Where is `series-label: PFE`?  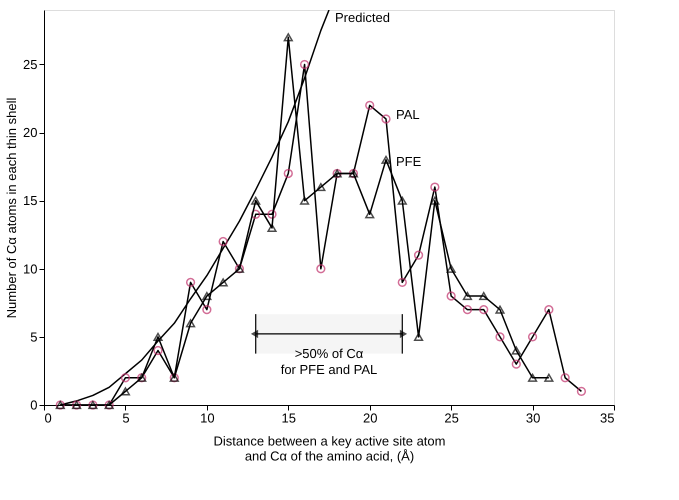
series-label: PFE is located at coordinates (409, 161).